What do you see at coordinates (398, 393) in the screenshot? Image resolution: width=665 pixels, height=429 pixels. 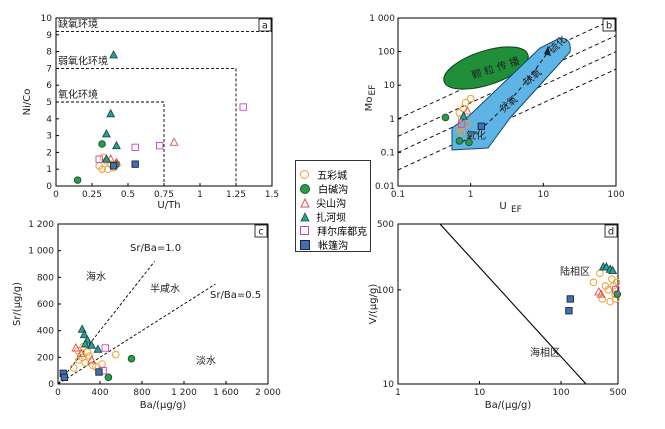 I see `x-tick-label-d: 1` at bounding box center [398, 393].